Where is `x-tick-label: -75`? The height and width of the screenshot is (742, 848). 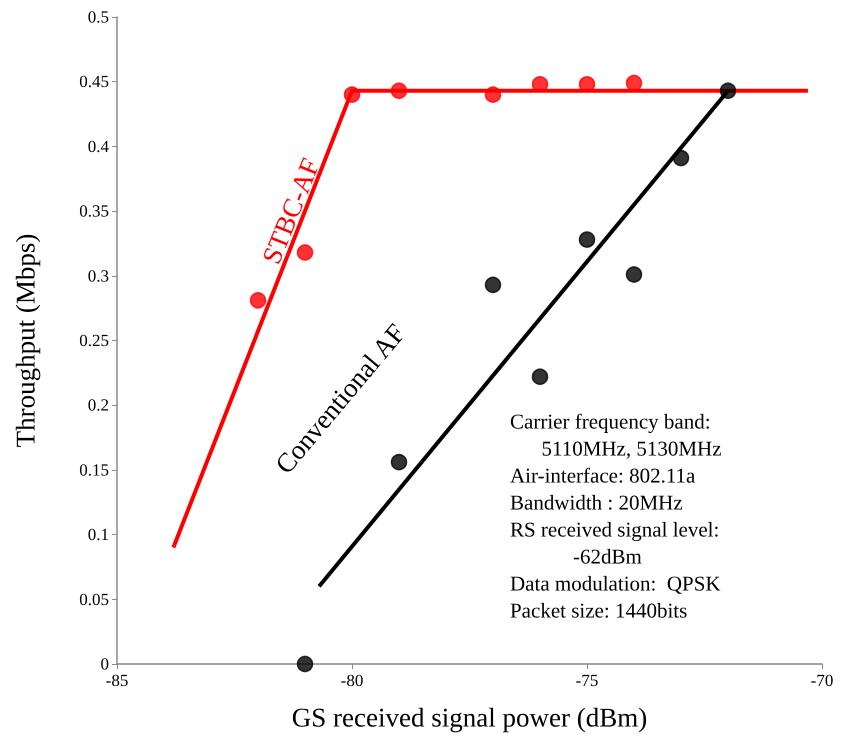
x-tick-label: -75 is located at coordinates (587, 680).